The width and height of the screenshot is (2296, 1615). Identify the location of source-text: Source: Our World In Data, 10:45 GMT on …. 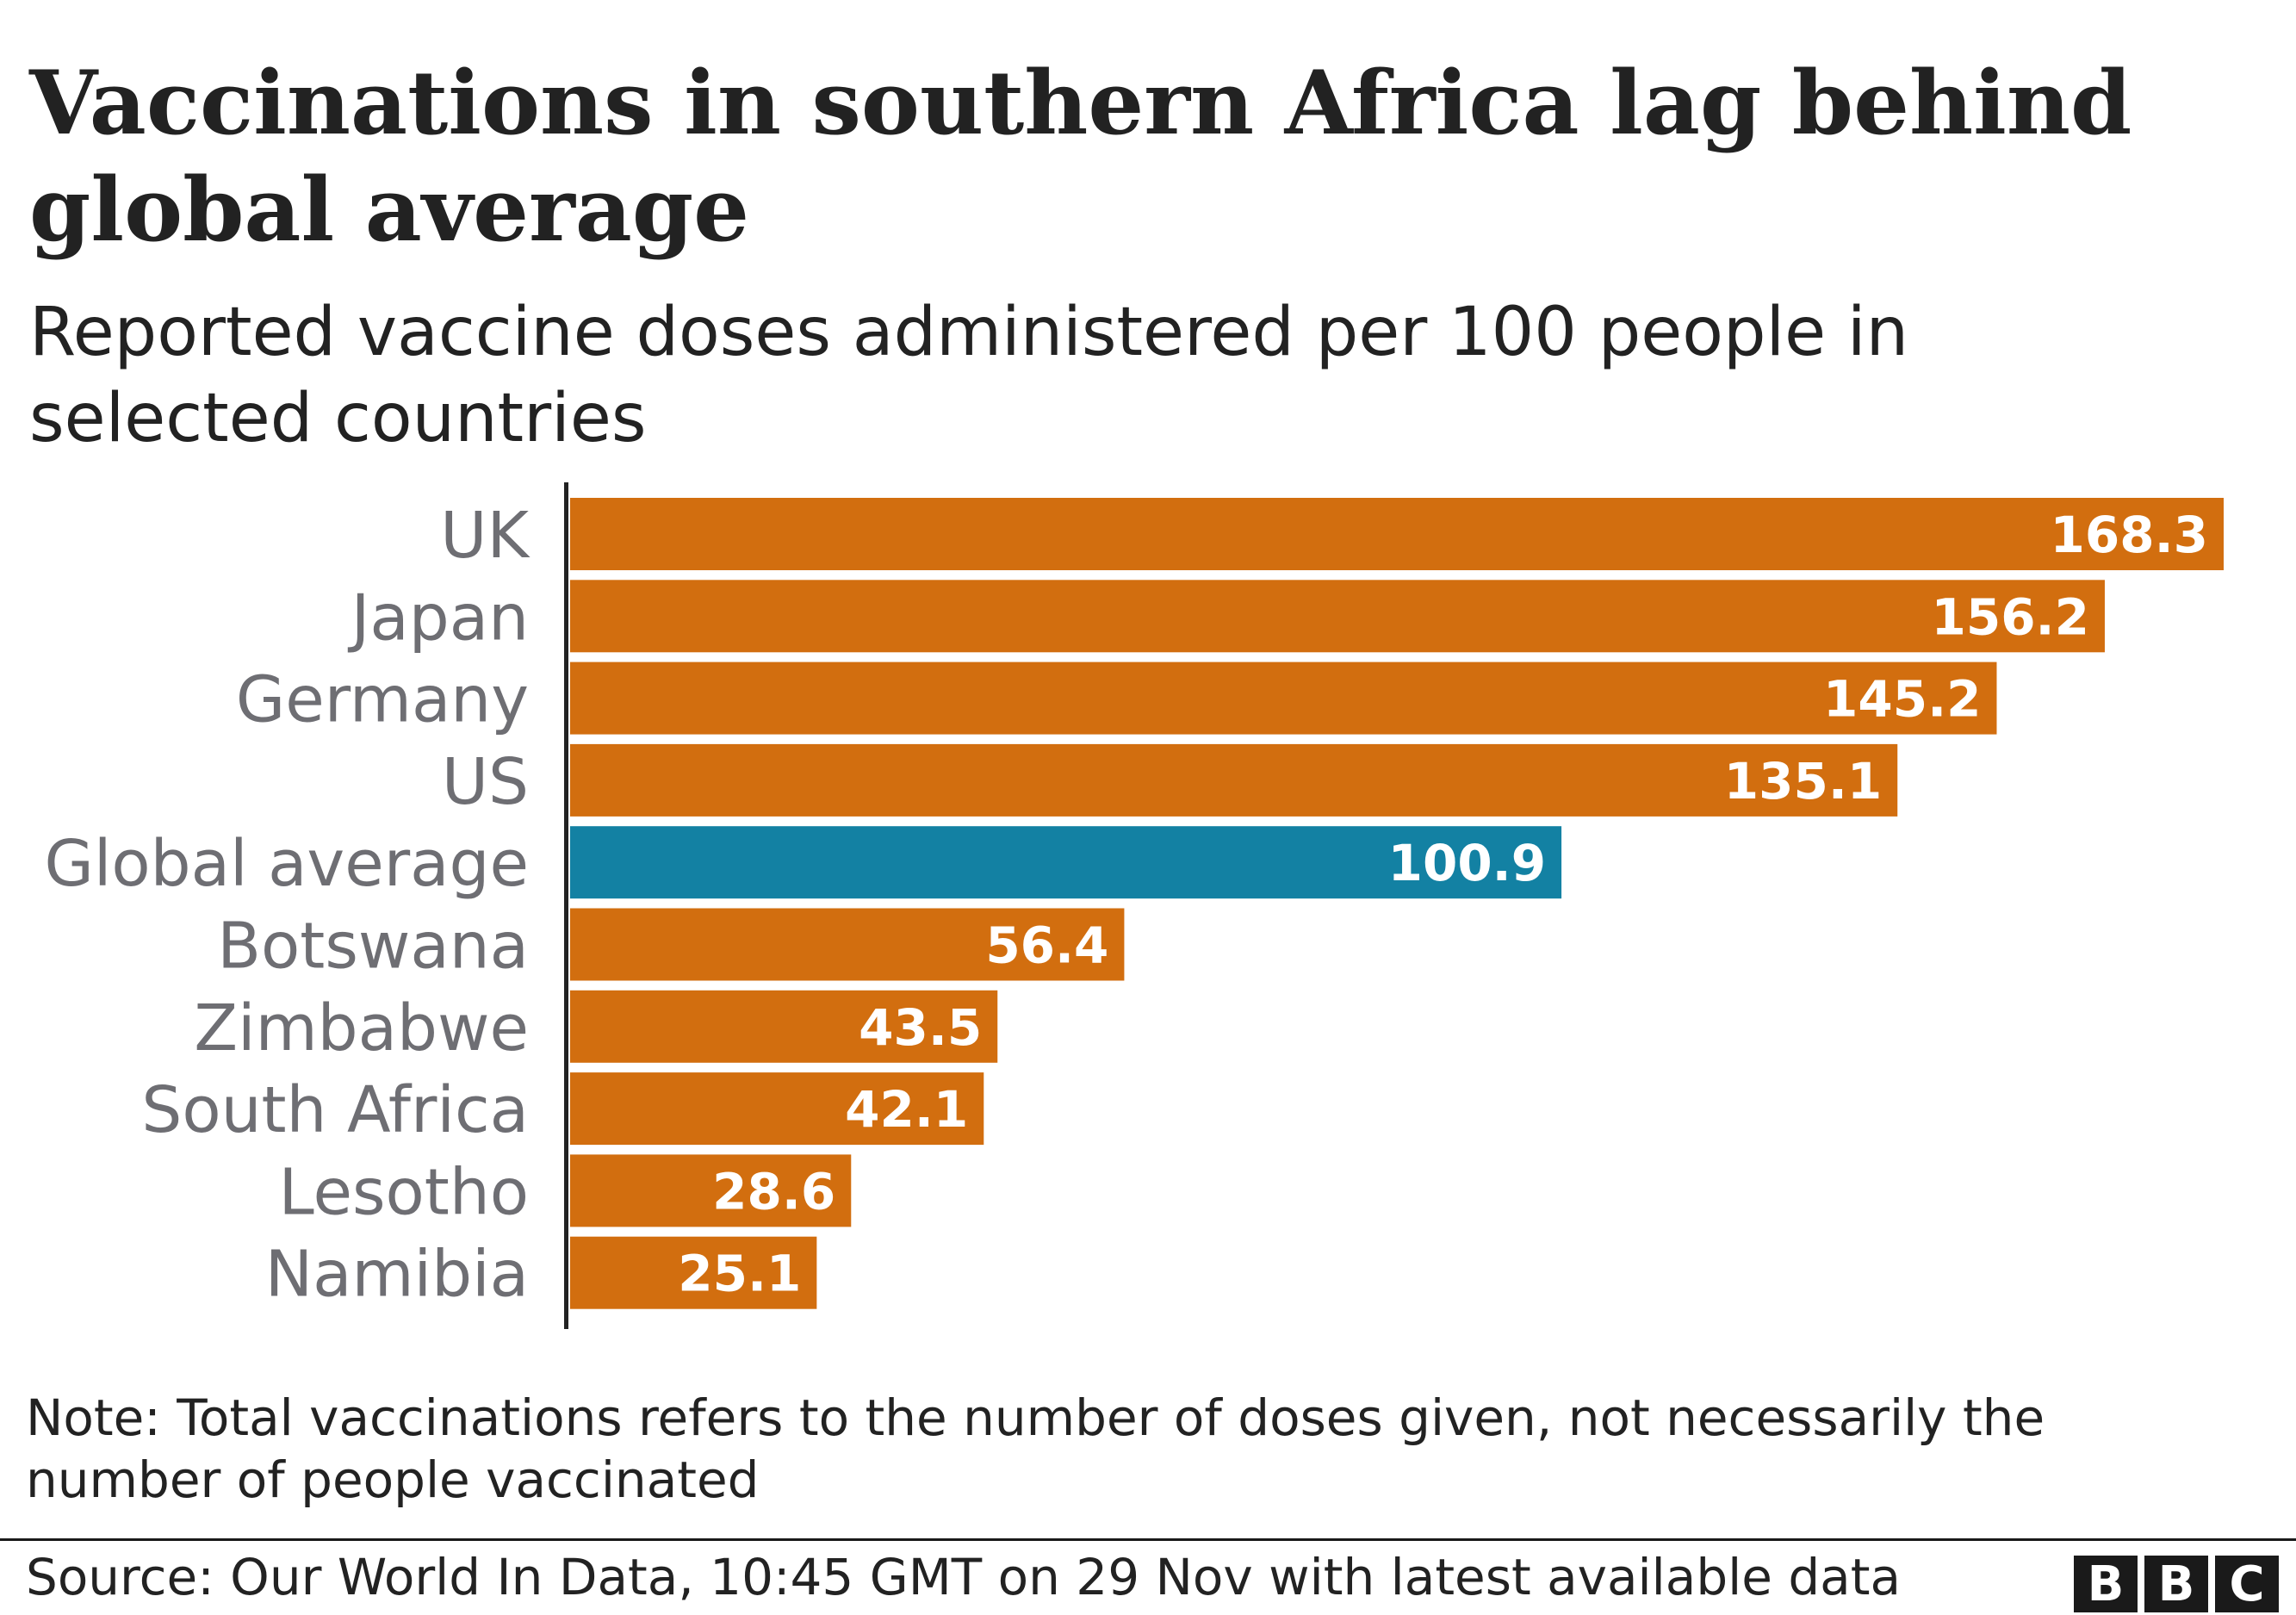
(964, 1577).